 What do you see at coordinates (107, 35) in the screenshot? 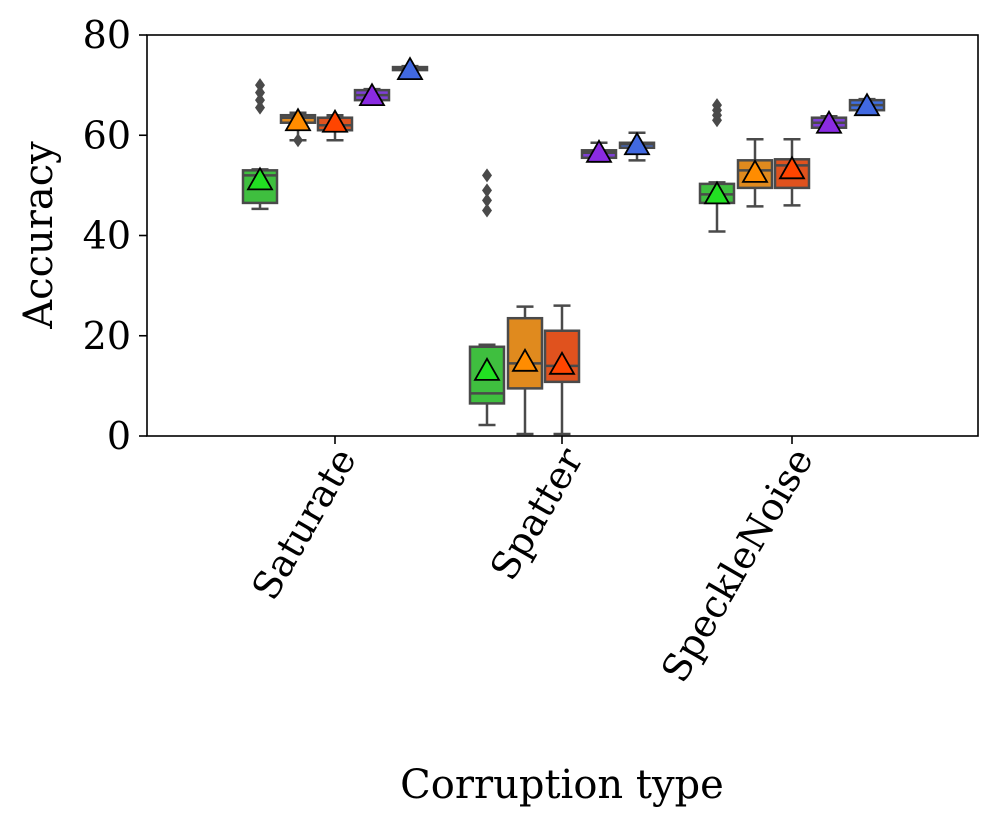
I see `y-tick-label: 80` at bounding box center [107, 35].